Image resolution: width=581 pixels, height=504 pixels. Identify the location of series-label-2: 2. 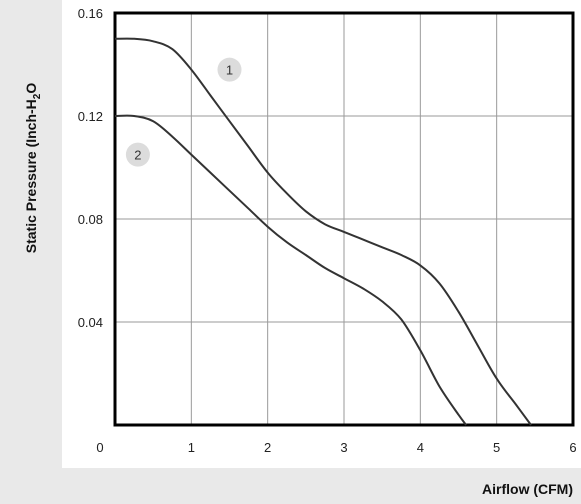
(137, 155).